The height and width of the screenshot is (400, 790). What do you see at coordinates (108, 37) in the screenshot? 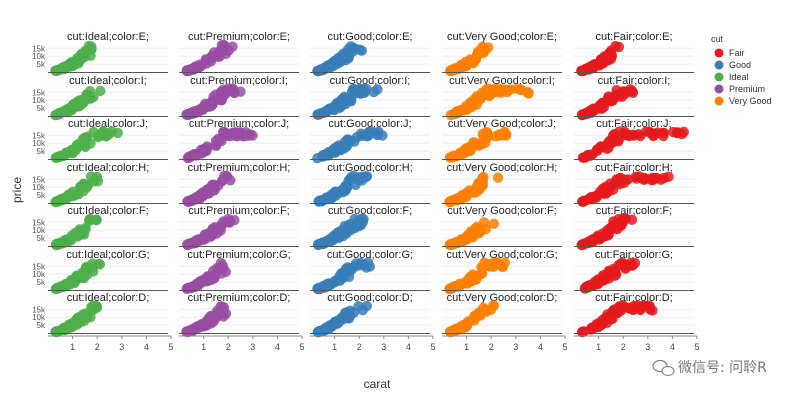
I see `facet-title: cut:Ideal;color:E;` at bounding box center [108, 37].